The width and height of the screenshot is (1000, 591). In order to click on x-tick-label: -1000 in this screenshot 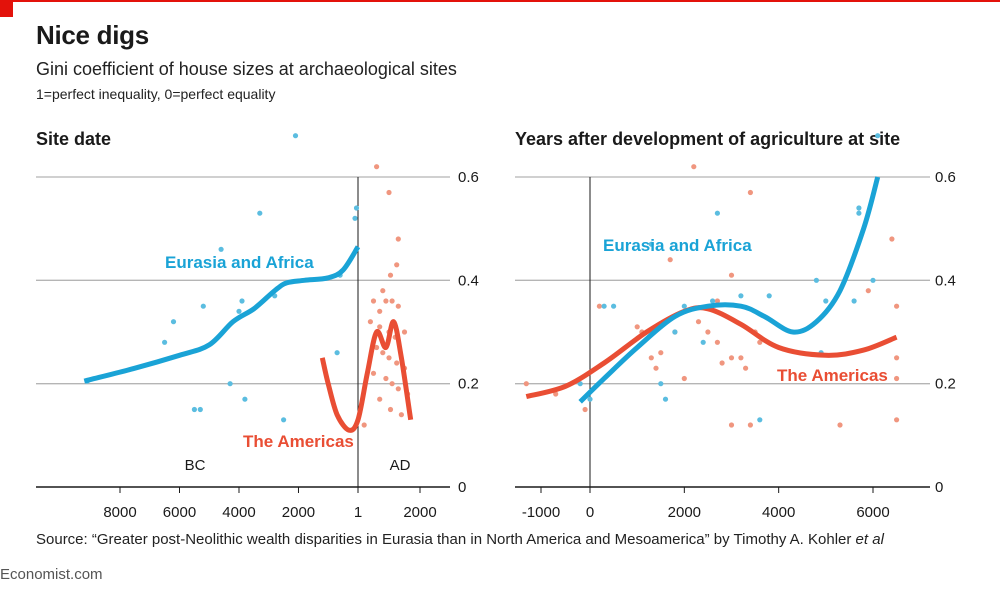, I will do `click(541, 512)`.